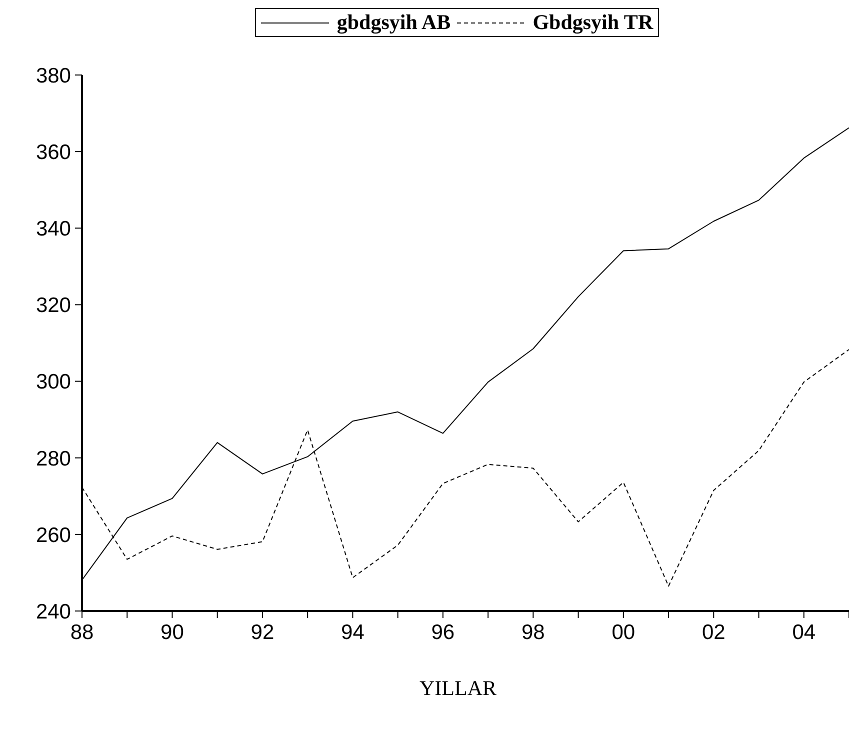  What do you see at coordinates (804, 632) in the screenshot?
I see `x-tick-label: 04` at bounding box center [804, 632].